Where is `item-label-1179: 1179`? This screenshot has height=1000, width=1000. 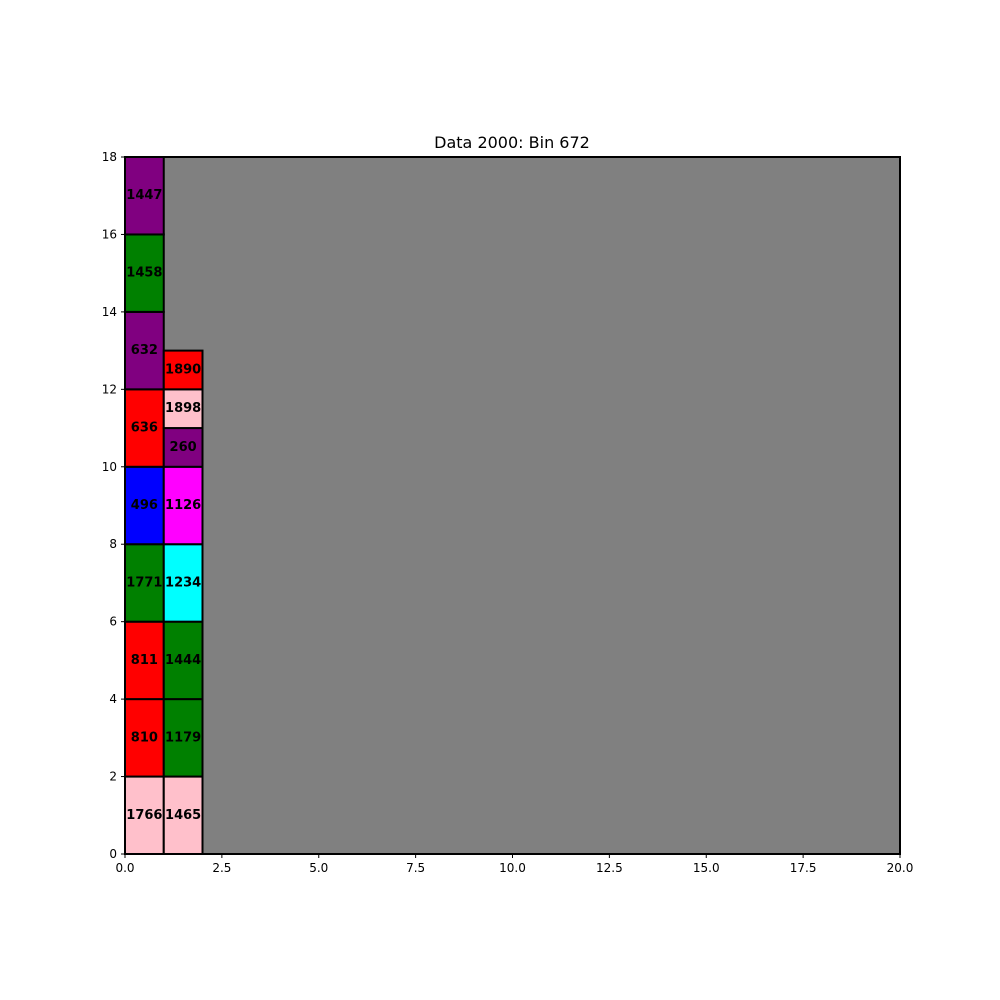
item-label-1179: 1179 is located at coordinates (183, 737).